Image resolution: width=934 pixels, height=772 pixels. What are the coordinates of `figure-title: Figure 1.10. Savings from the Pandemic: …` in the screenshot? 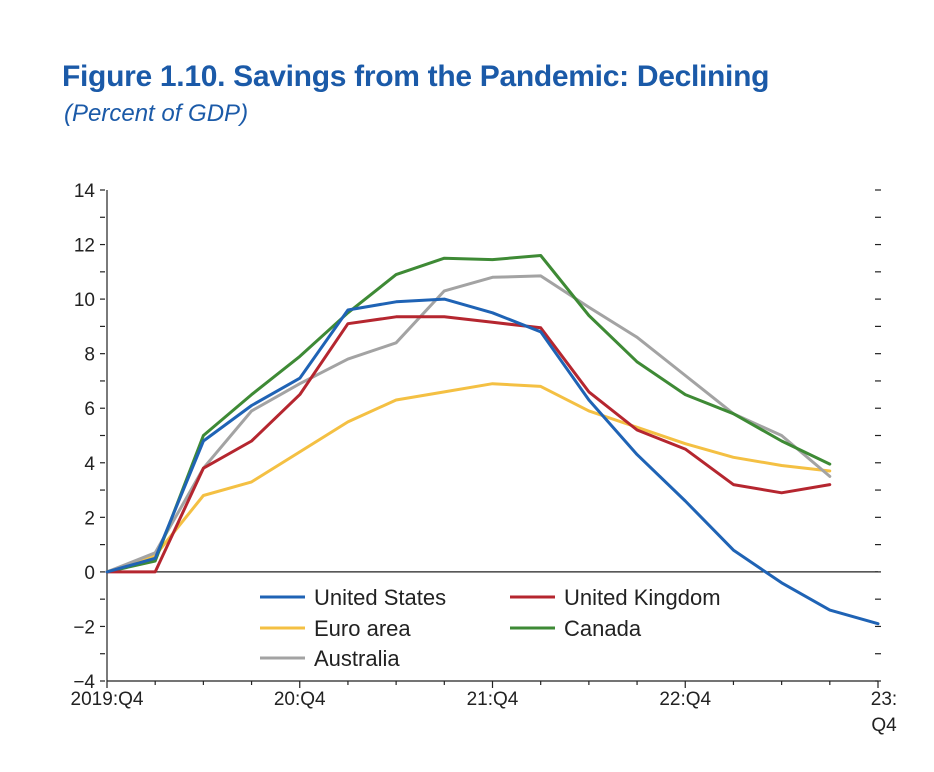 It's located at (416, 76).